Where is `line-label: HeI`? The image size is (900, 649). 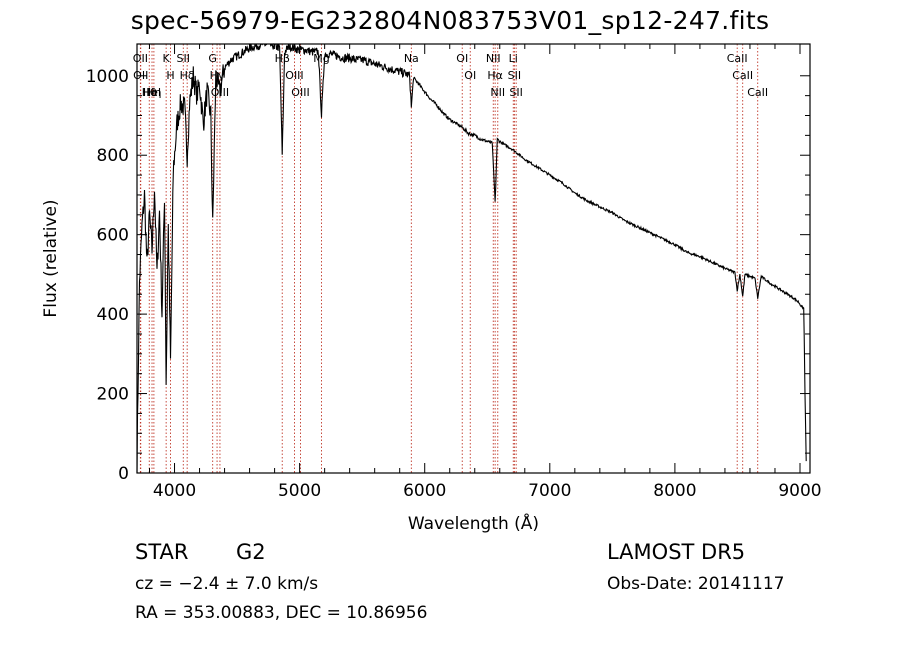 line-label: HeI is located at coordinates (152, 92).